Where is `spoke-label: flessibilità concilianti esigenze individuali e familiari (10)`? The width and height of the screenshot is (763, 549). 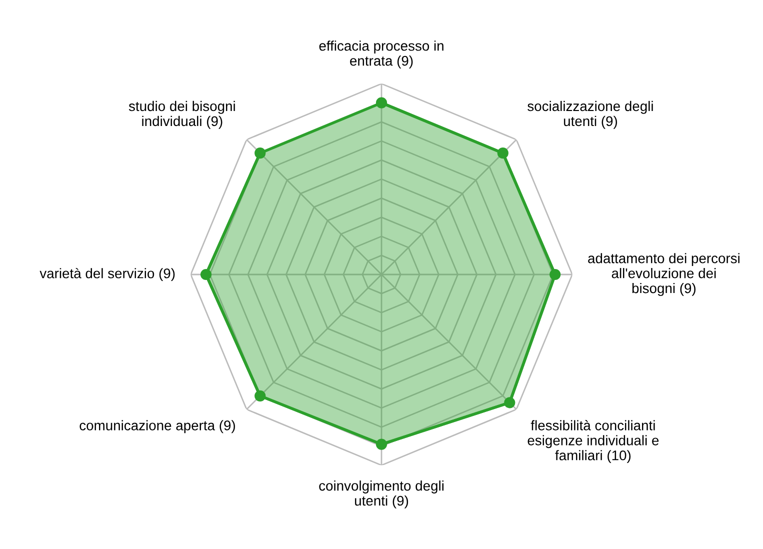
spoke-label: flessibilità concilianti esigenze individuali e familiari (10) is located at coordinates (593, 442).